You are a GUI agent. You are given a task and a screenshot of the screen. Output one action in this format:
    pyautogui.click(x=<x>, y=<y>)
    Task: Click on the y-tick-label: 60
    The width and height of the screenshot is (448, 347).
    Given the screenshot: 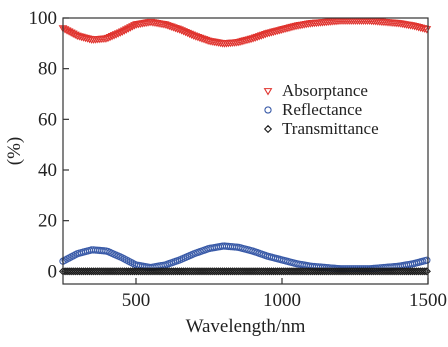 What is the action you would take?
    pyautogui.click(x=47, y=119)
    